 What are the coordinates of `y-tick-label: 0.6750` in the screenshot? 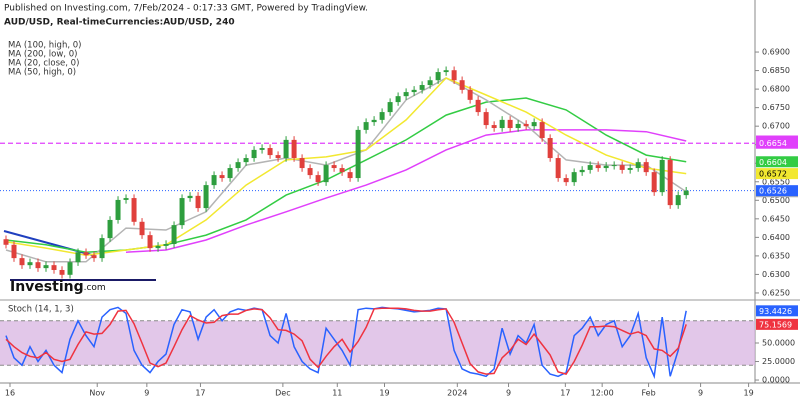 It's located at (776, 107).